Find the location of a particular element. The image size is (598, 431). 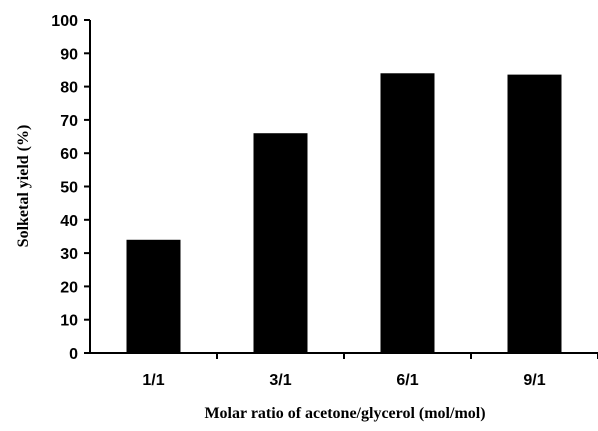

y-tick-label: 20 is located at coordinates (69, 287).